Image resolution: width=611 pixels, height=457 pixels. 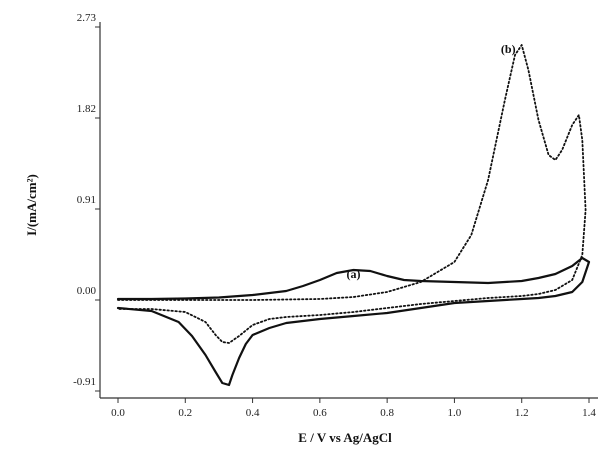 I want to click on x-tick-label: 0.4, so click(x=253, y=413).